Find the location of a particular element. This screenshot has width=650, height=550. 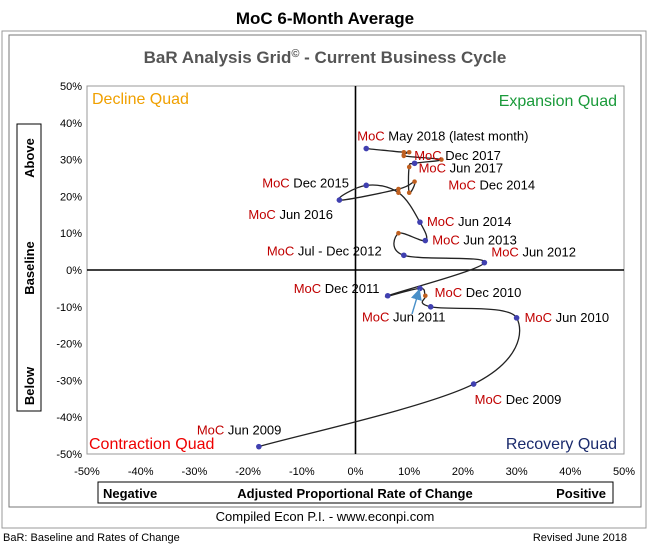

y-tick-label: 30% is located at coordinates (71, 161).